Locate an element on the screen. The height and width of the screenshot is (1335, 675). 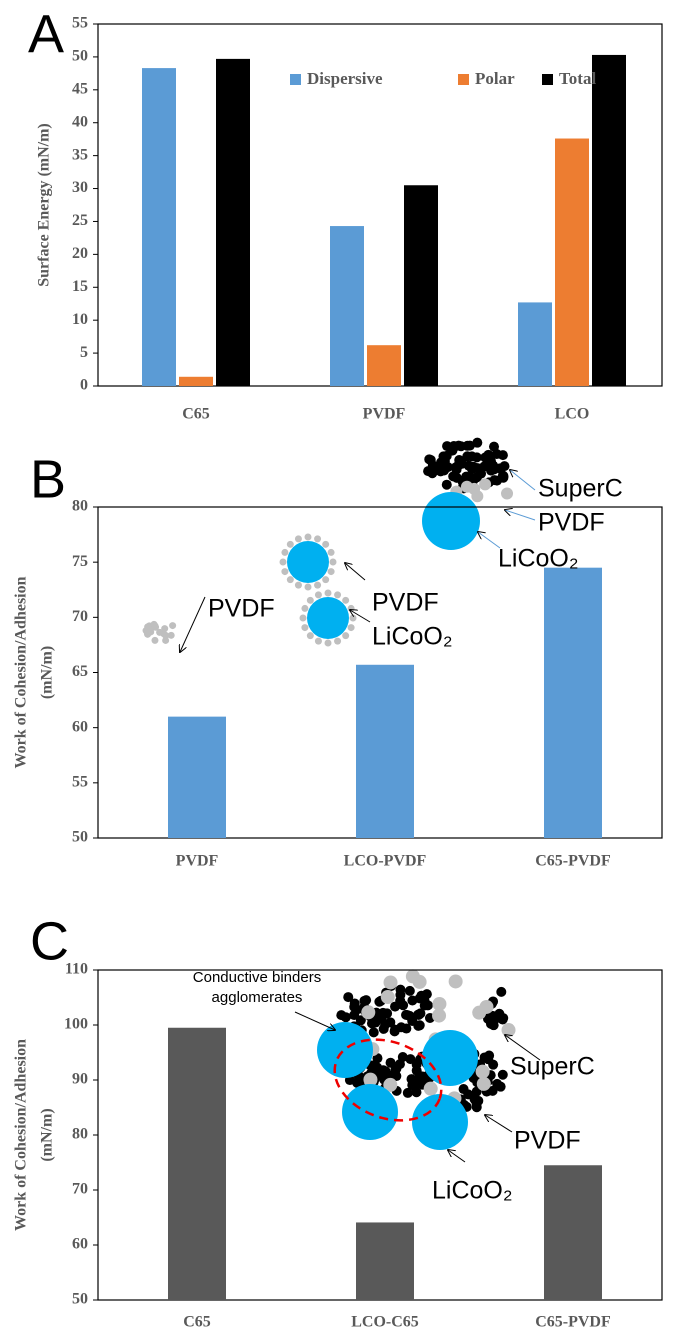
x-tick-label: LCO-C65 is located at coordinates (385, 1322).